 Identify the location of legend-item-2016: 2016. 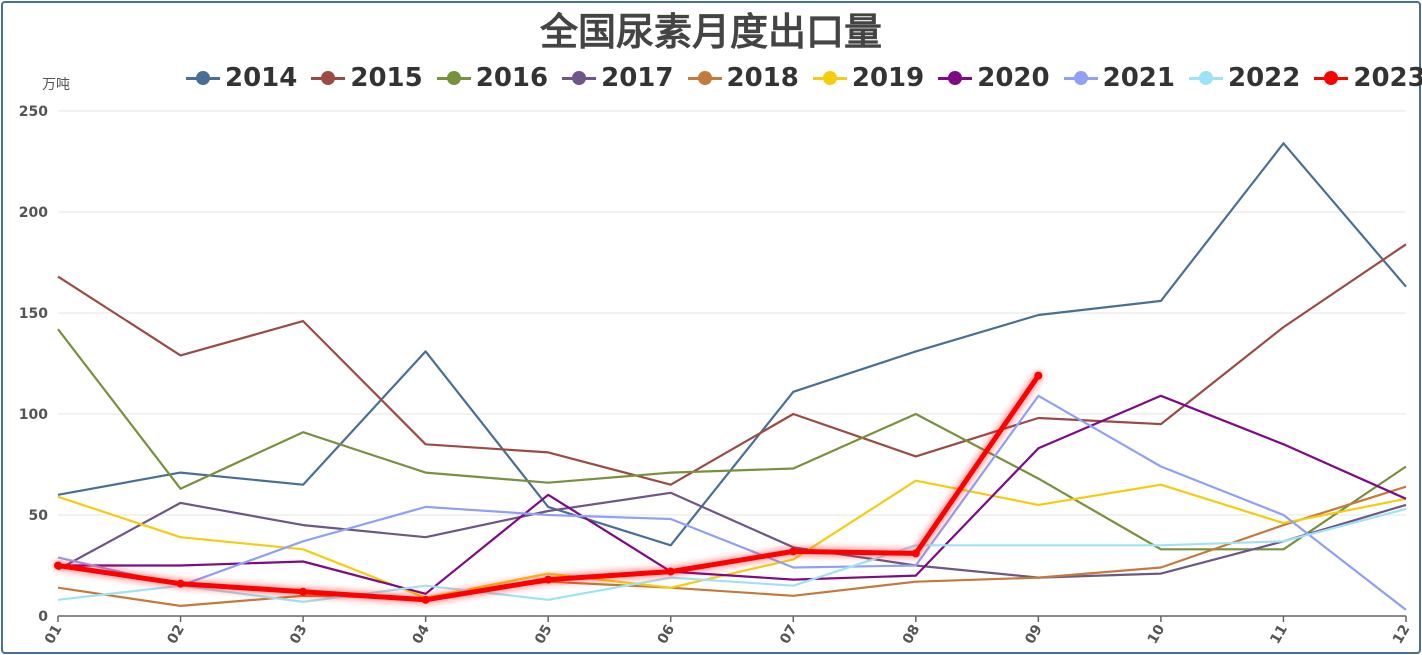
(492, 78).